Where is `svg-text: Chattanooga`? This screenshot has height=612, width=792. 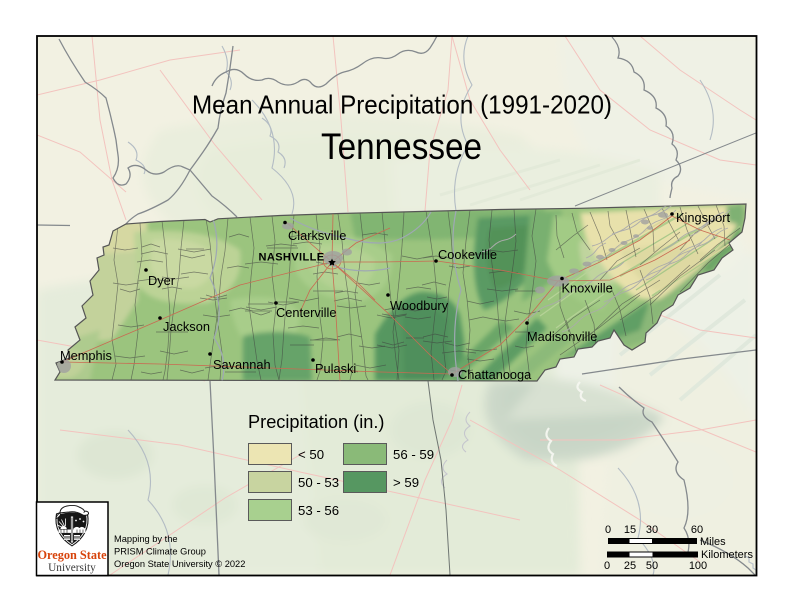 svg-text: Chattanooga is located at coordinates (495, 374).